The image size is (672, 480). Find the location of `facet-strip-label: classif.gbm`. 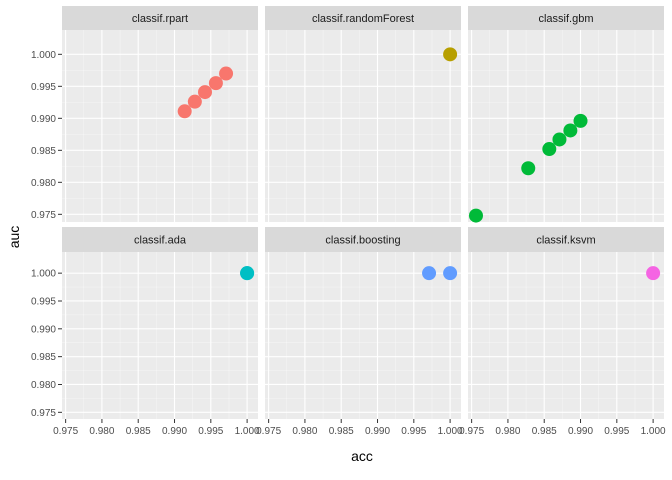

facet-strip-label: classif.gbm is located at coordinates (565, 19).